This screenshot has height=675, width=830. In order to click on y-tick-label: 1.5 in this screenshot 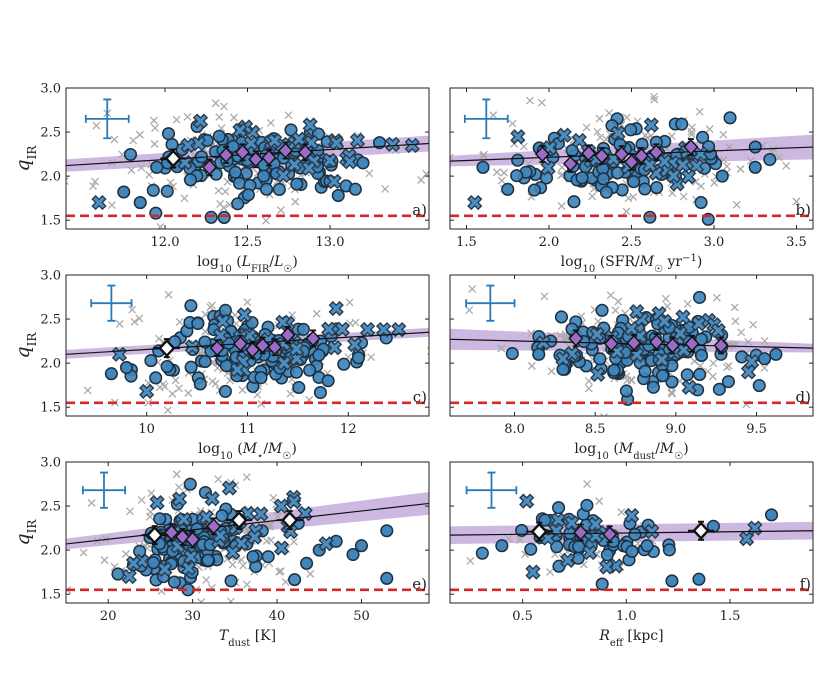, I will do `click(50, 408)`.